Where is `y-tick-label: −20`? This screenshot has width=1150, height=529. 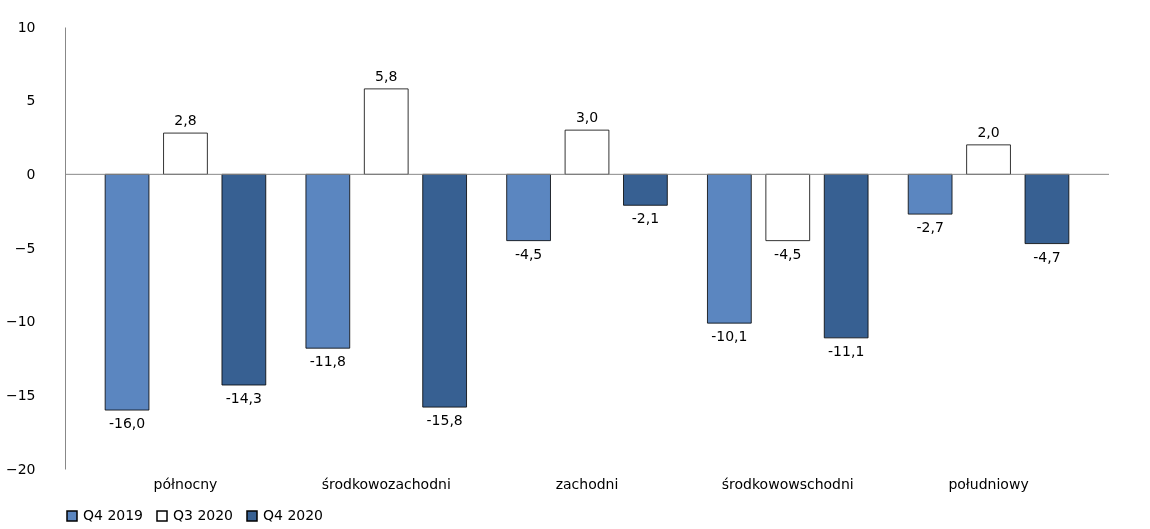
y-tick-label: −20 is located at coordinates (20, 468).